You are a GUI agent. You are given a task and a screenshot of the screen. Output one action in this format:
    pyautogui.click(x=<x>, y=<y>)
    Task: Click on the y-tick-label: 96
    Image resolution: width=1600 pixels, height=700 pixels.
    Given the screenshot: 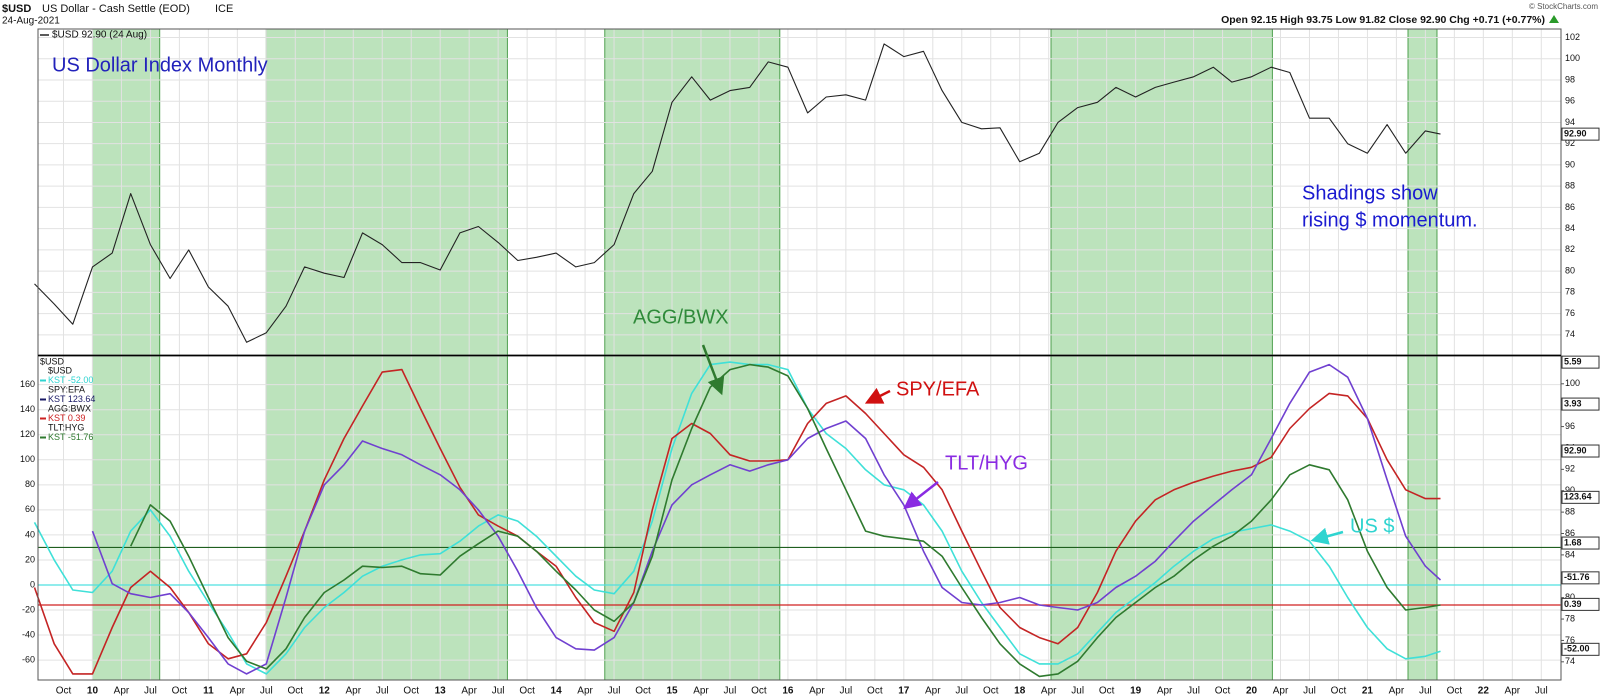 What is the action you would take?
    pyautogui.click(x=1570, y=101)
    